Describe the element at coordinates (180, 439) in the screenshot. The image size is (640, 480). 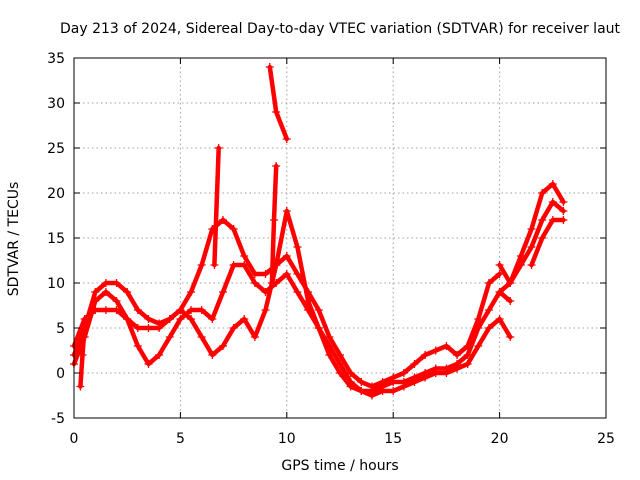
I see `x-tick-label: 5` at that location.